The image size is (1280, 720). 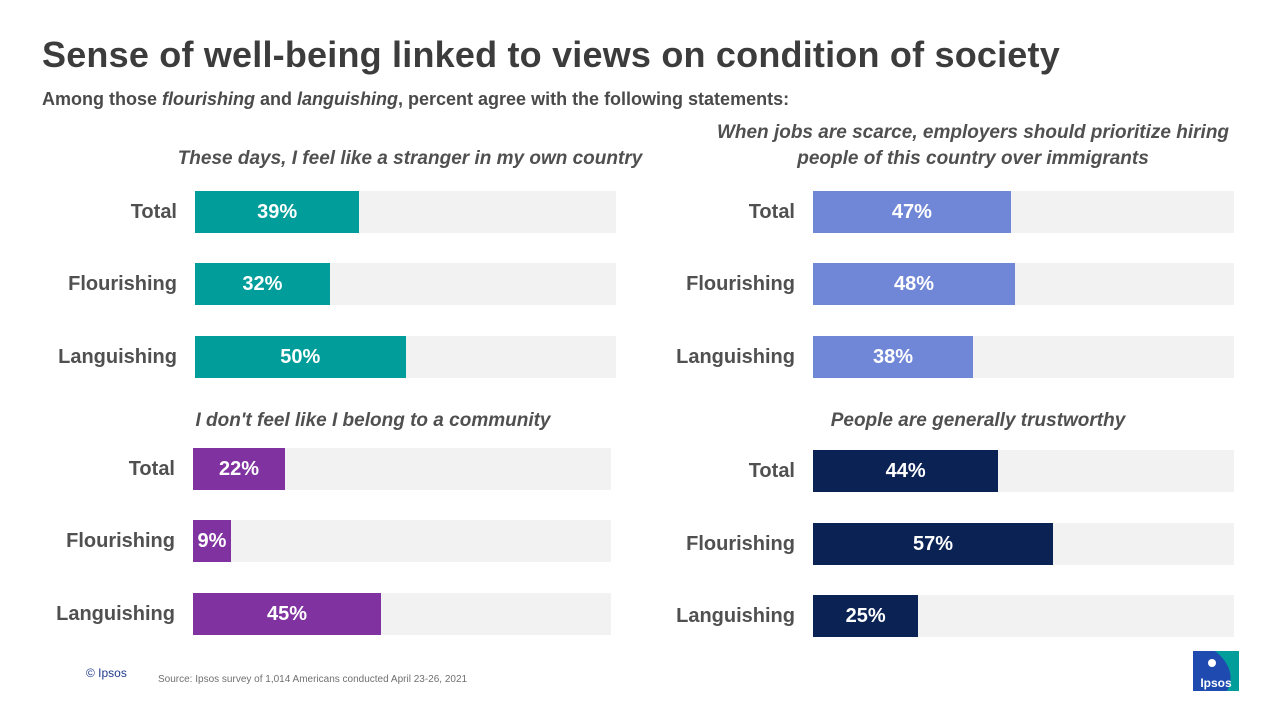 I want to click on bar-row-languishing: Languishing 38%, so click(x=955, y=357).